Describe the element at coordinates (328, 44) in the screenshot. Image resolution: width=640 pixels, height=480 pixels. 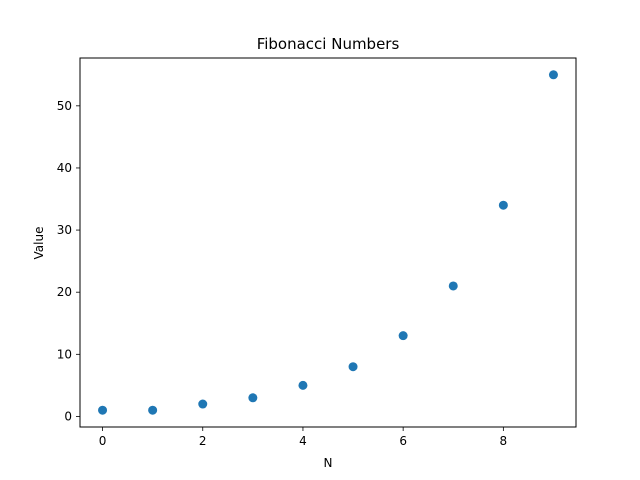
I see `chart-title: Fibonacci Numbers` at that location.